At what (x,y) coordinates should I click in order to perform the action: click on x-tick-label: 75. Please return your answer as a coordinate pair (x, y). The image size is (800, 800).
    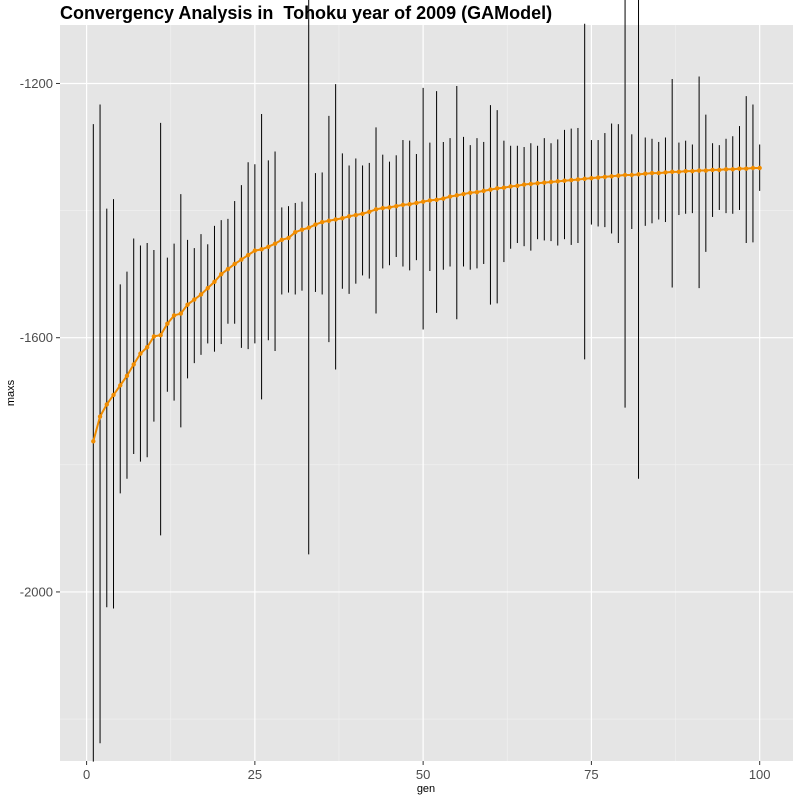
    Looking at the image, I should click on (591, 774).